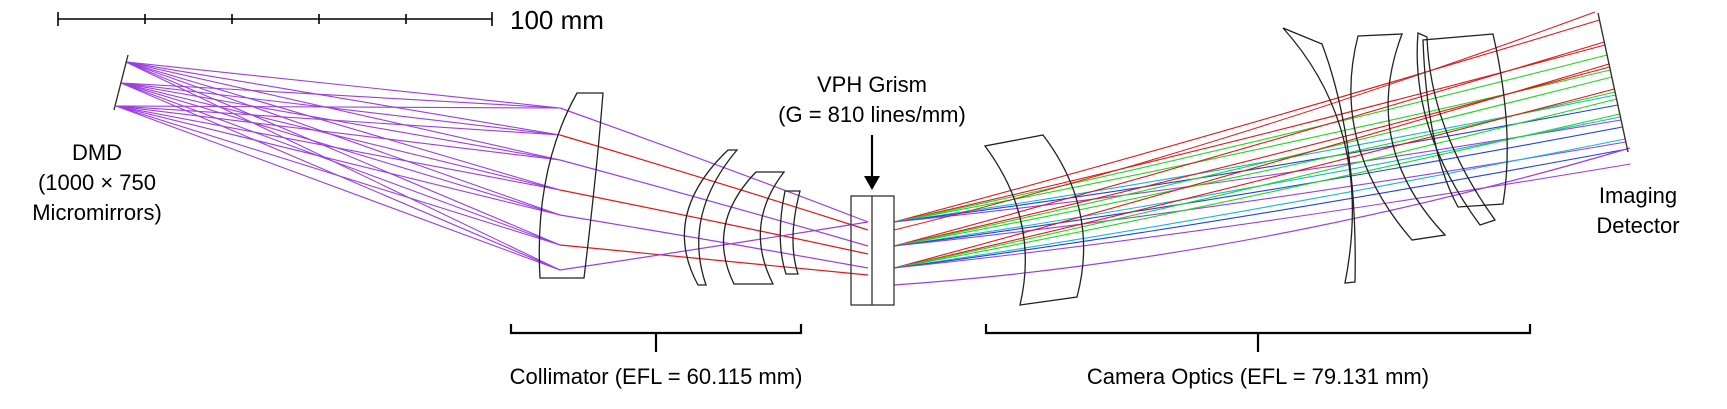 The image size is (1727, 409). I want to click on grism-label-line2: (G = 810 lines/mm), so click(872, 114).